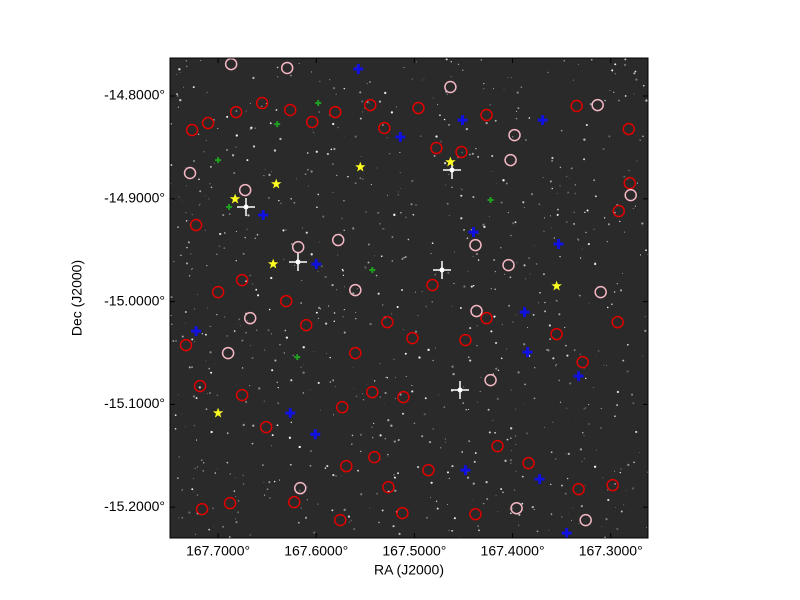 The height and width of the screenshot is (600, 800). What do you see at coordinates (273, 263) in the screenshot?
I see `source-star` at bounding box center [273, 263].